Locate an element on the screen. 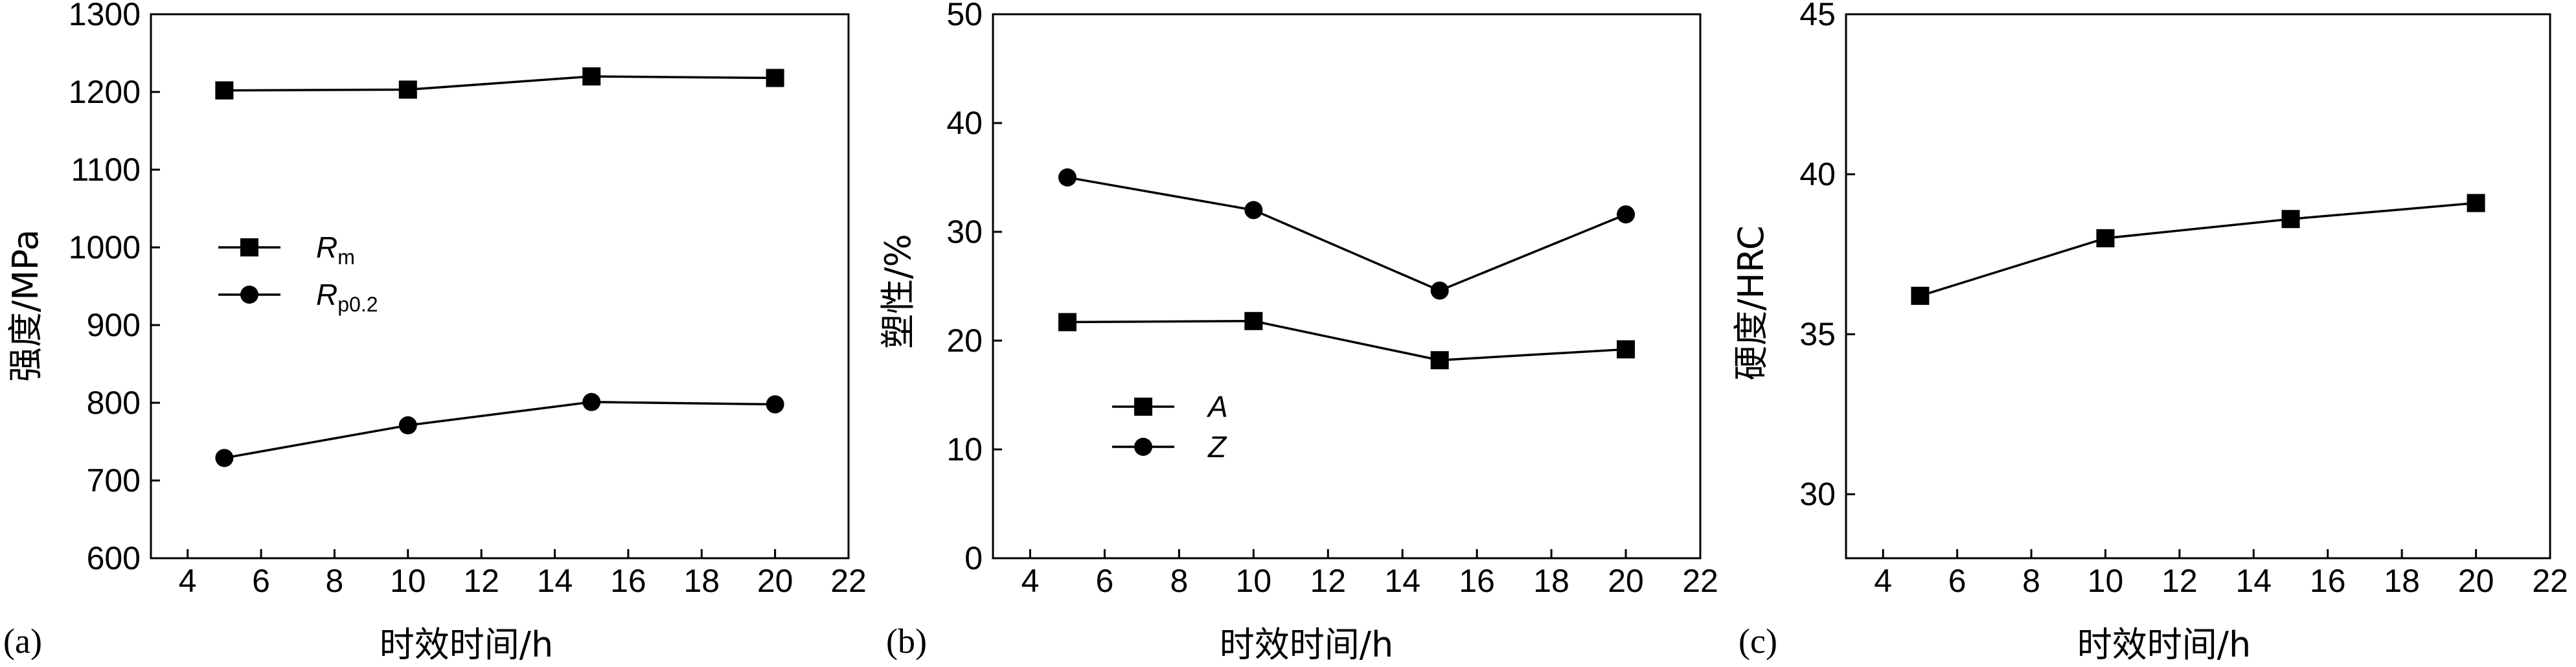  panel-a-label: (a) is located at coordinates (22, 642).